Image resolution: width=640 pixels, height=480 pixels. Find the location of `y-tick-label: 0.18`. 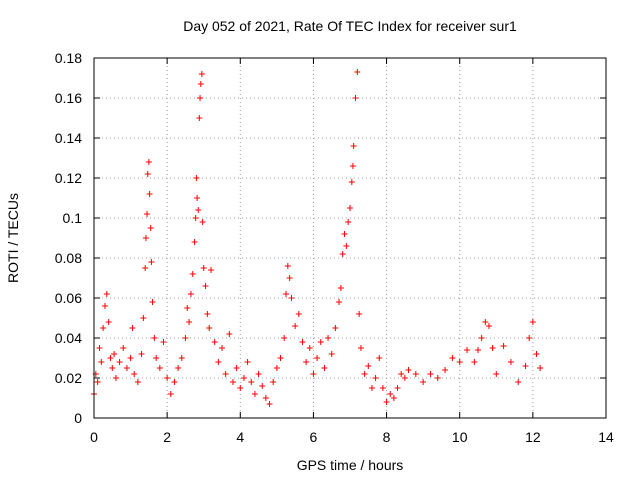

y-tick-label: 0.18 is located at coordinates (68, 58).